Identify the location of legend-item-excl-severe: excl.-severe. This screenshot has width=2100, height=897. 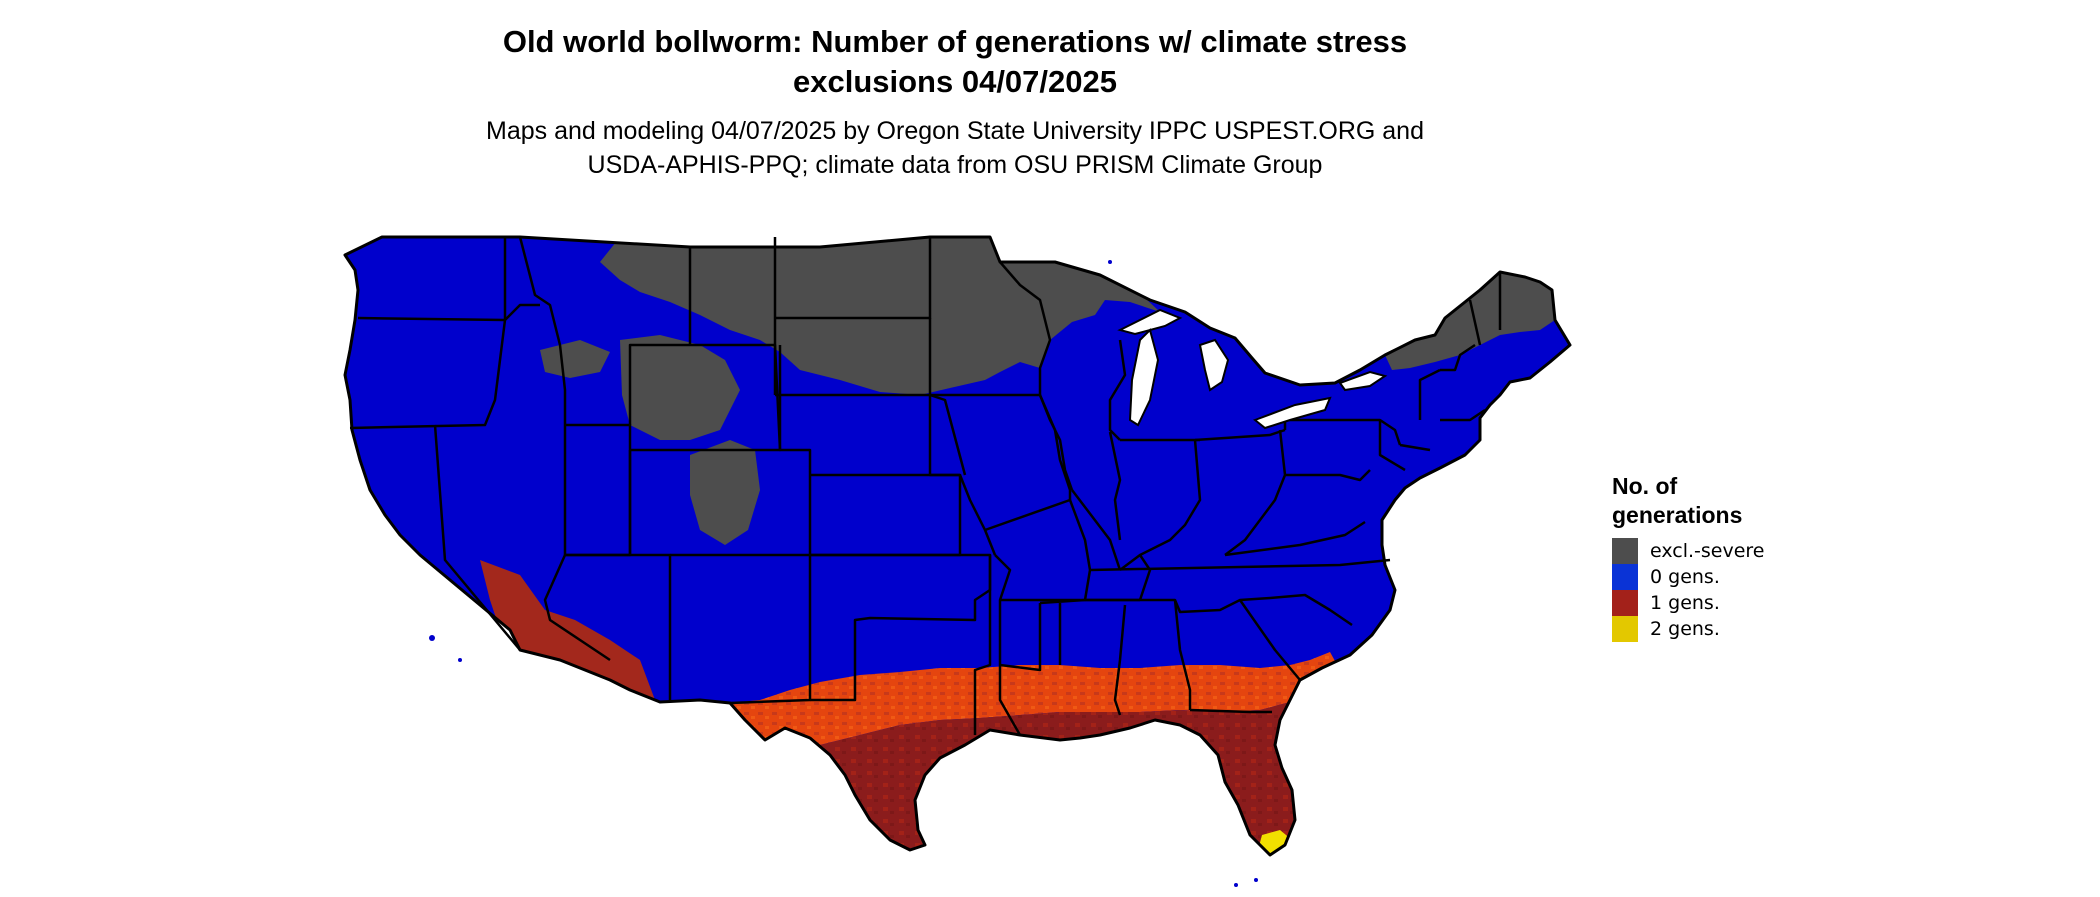
(1688, 551).